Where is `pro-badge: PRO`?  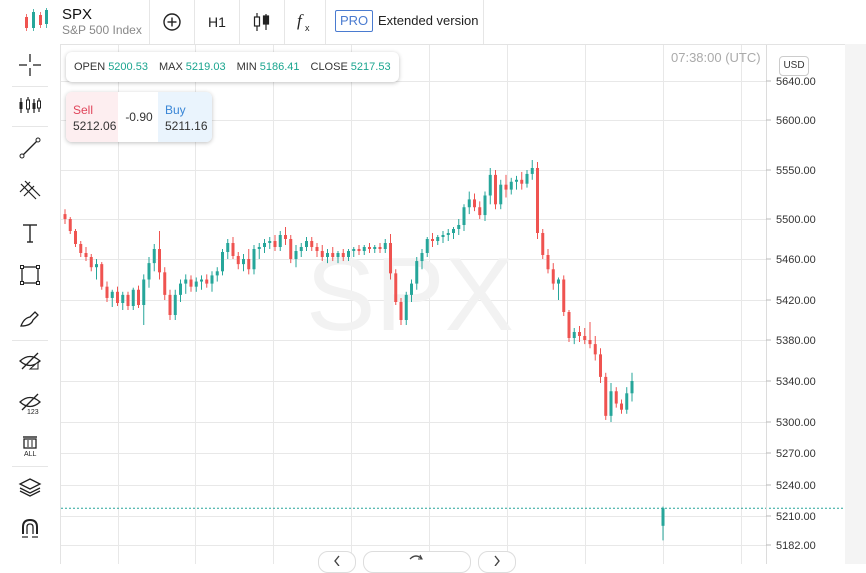 pro-badge: PRO is located at coordinates (354, 21).